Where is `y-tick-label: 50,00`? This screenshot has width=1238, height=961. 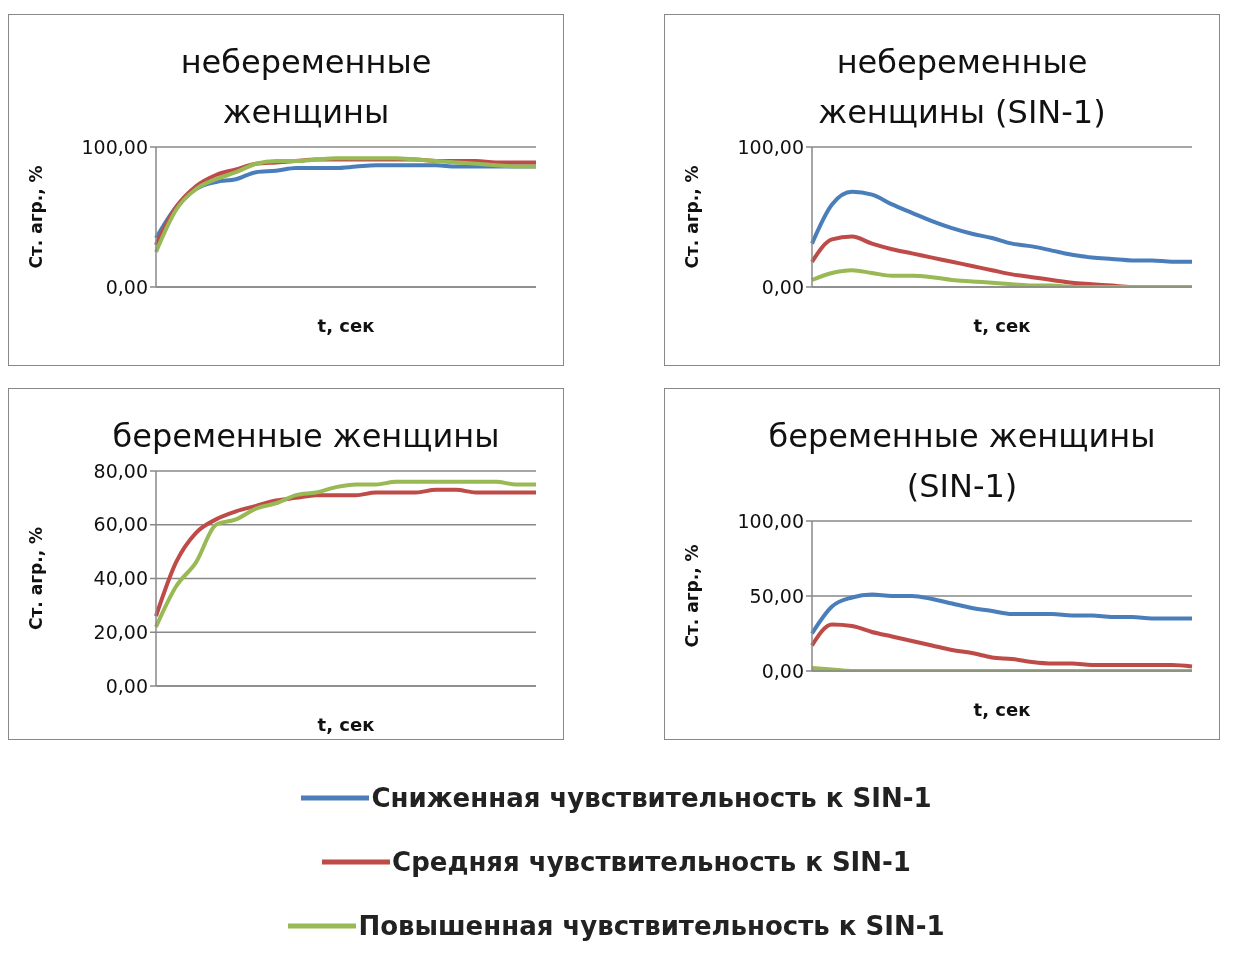 y-tick-label: 50,00 is located at coordinates (776, 595).